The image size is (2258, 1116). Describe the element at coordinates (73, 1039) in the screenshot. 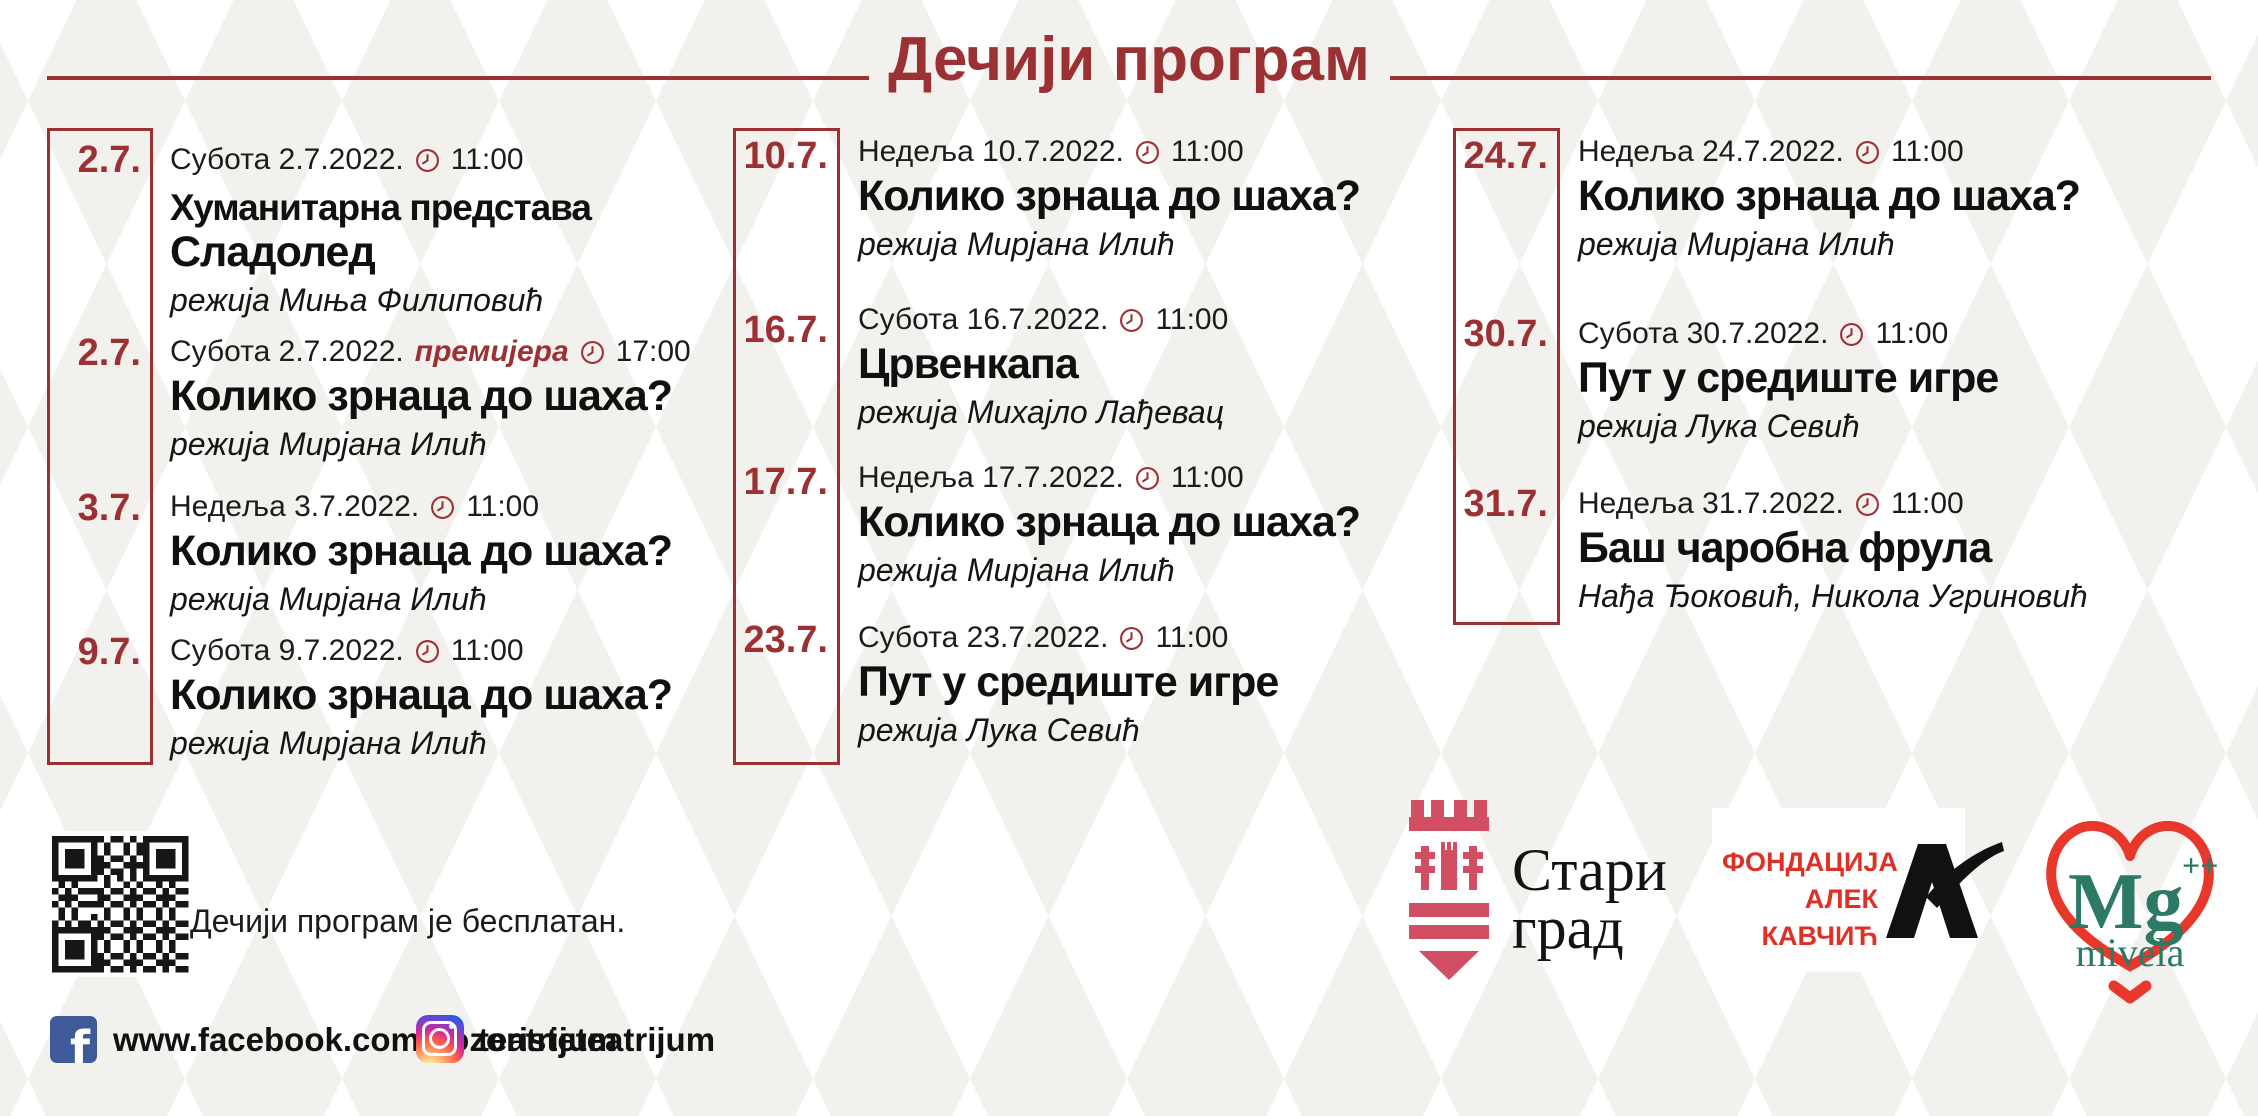

I see `facebook-icon: f` at that location.